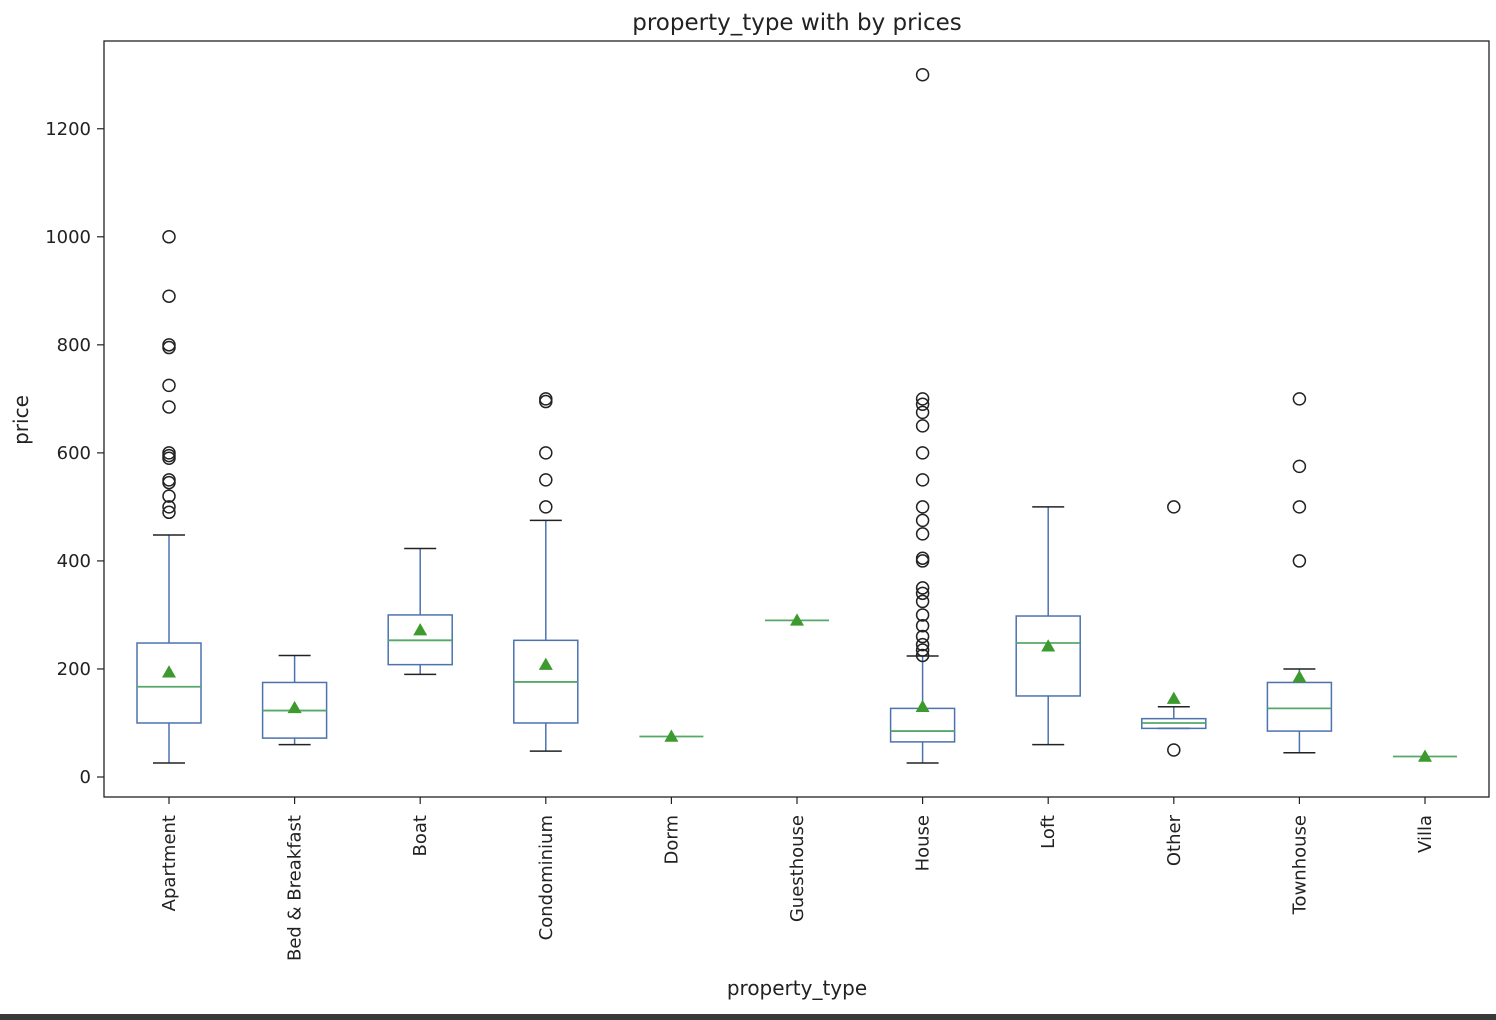 Image resolution: width=1496 pixels, height=1020 pixels. I want to click on x-tick-label: Other, so click(1174, 840).